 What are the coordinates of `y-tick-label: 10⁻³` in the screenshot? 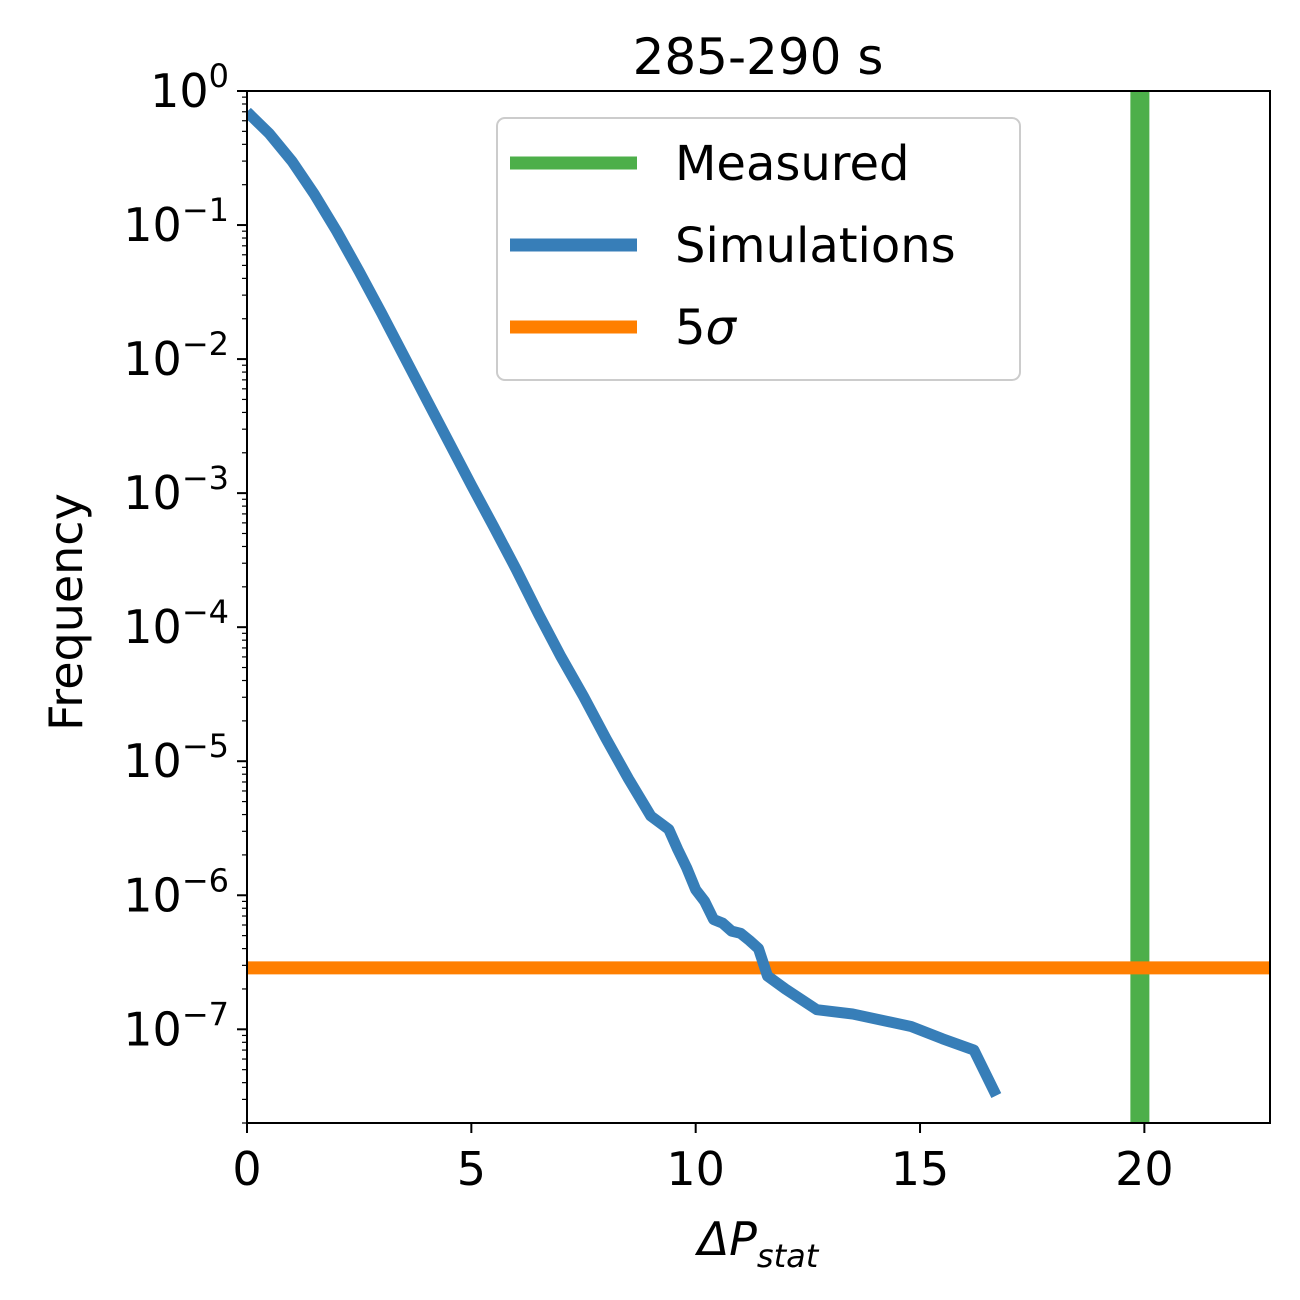 It's located at (176, 489).